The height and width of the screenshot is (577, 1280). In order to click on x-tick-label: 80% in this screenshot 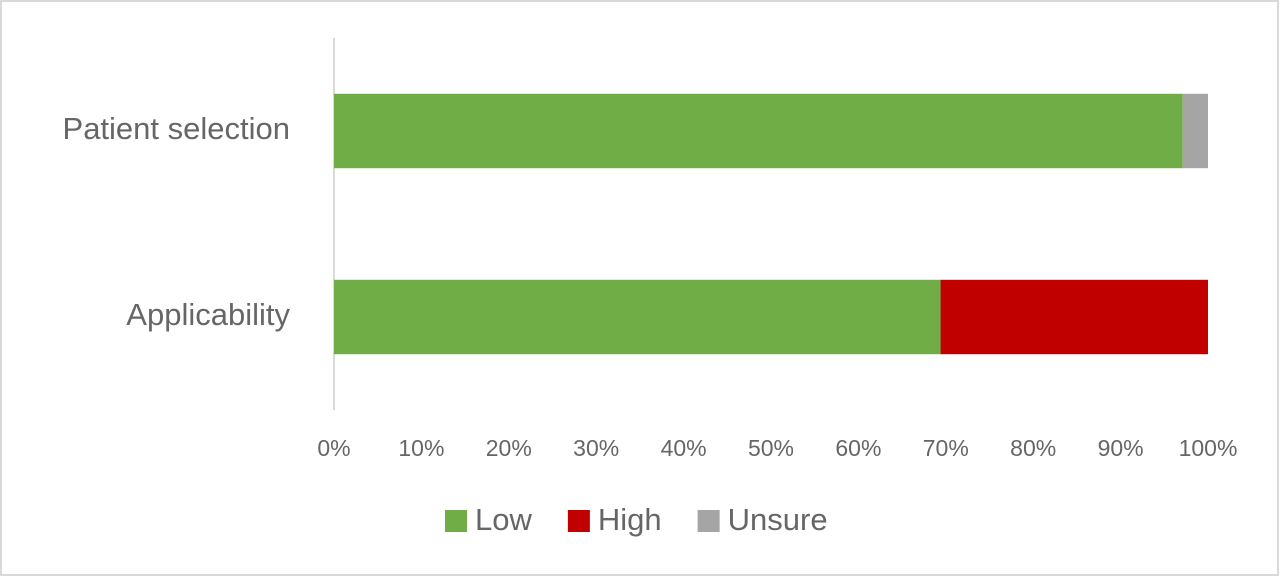, I will do `click(1033, 448)`.